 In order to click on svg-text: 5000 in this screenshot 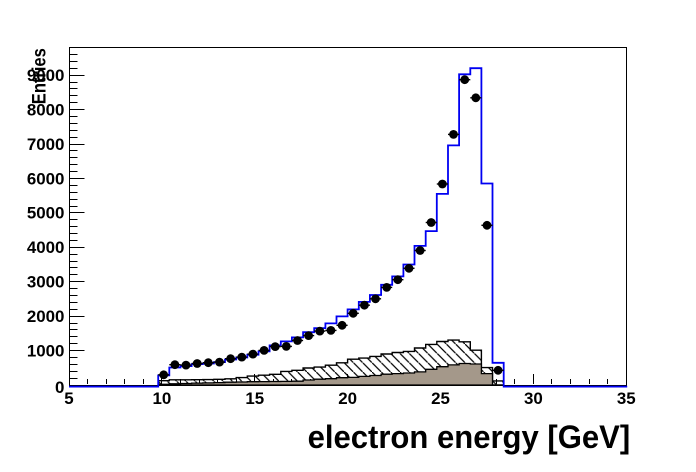, I will do `click(46, 213)`.